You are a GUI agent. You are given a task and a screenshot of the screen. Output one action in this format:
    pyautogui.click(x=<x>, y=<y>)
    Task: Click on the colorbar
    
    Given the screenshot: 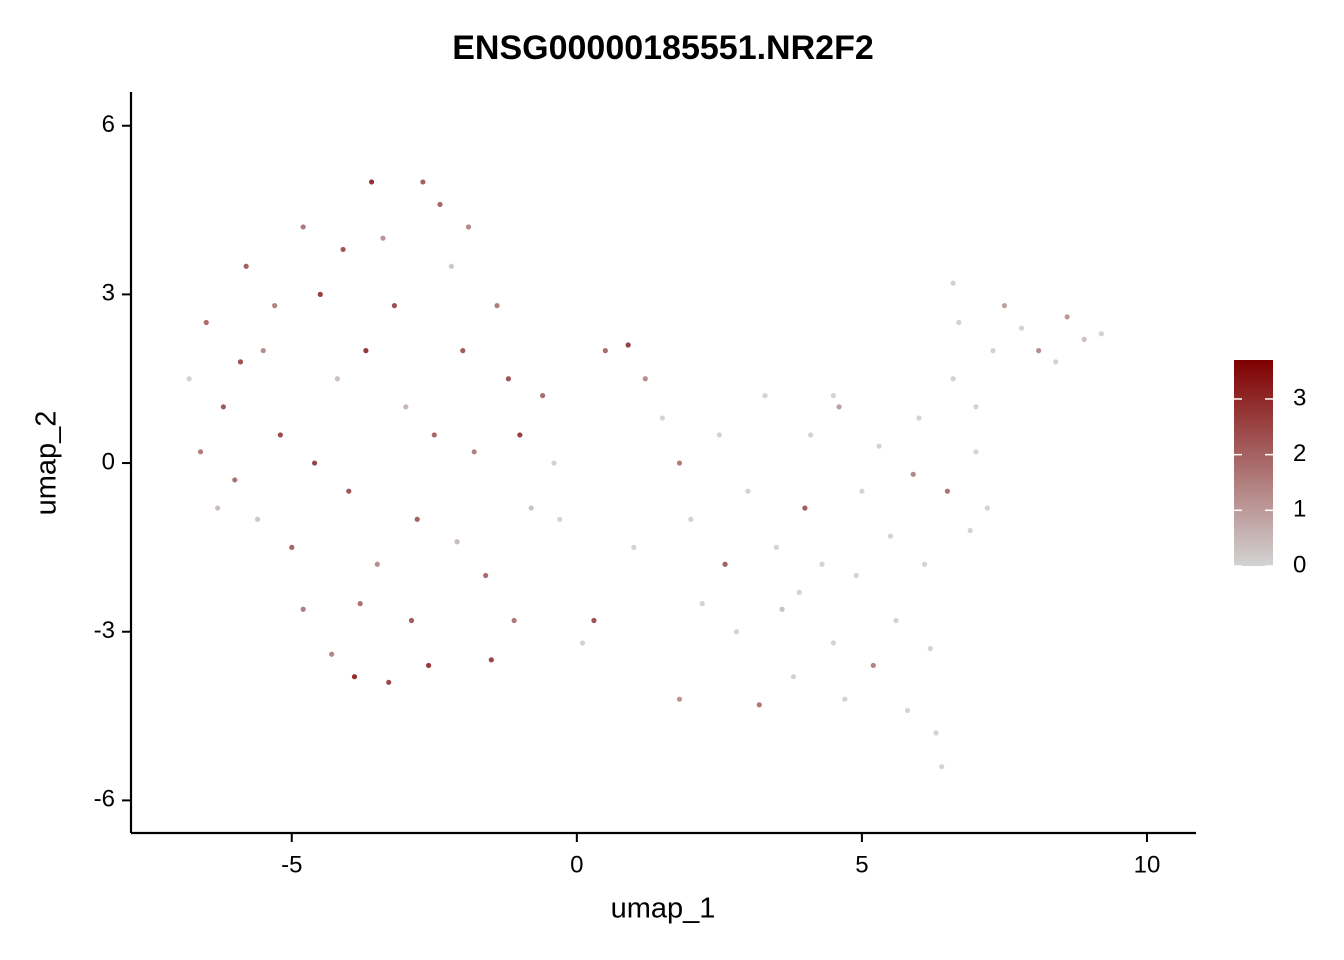 What is the action you would take?
    pyautogui.click(x=1253, y=463)
    